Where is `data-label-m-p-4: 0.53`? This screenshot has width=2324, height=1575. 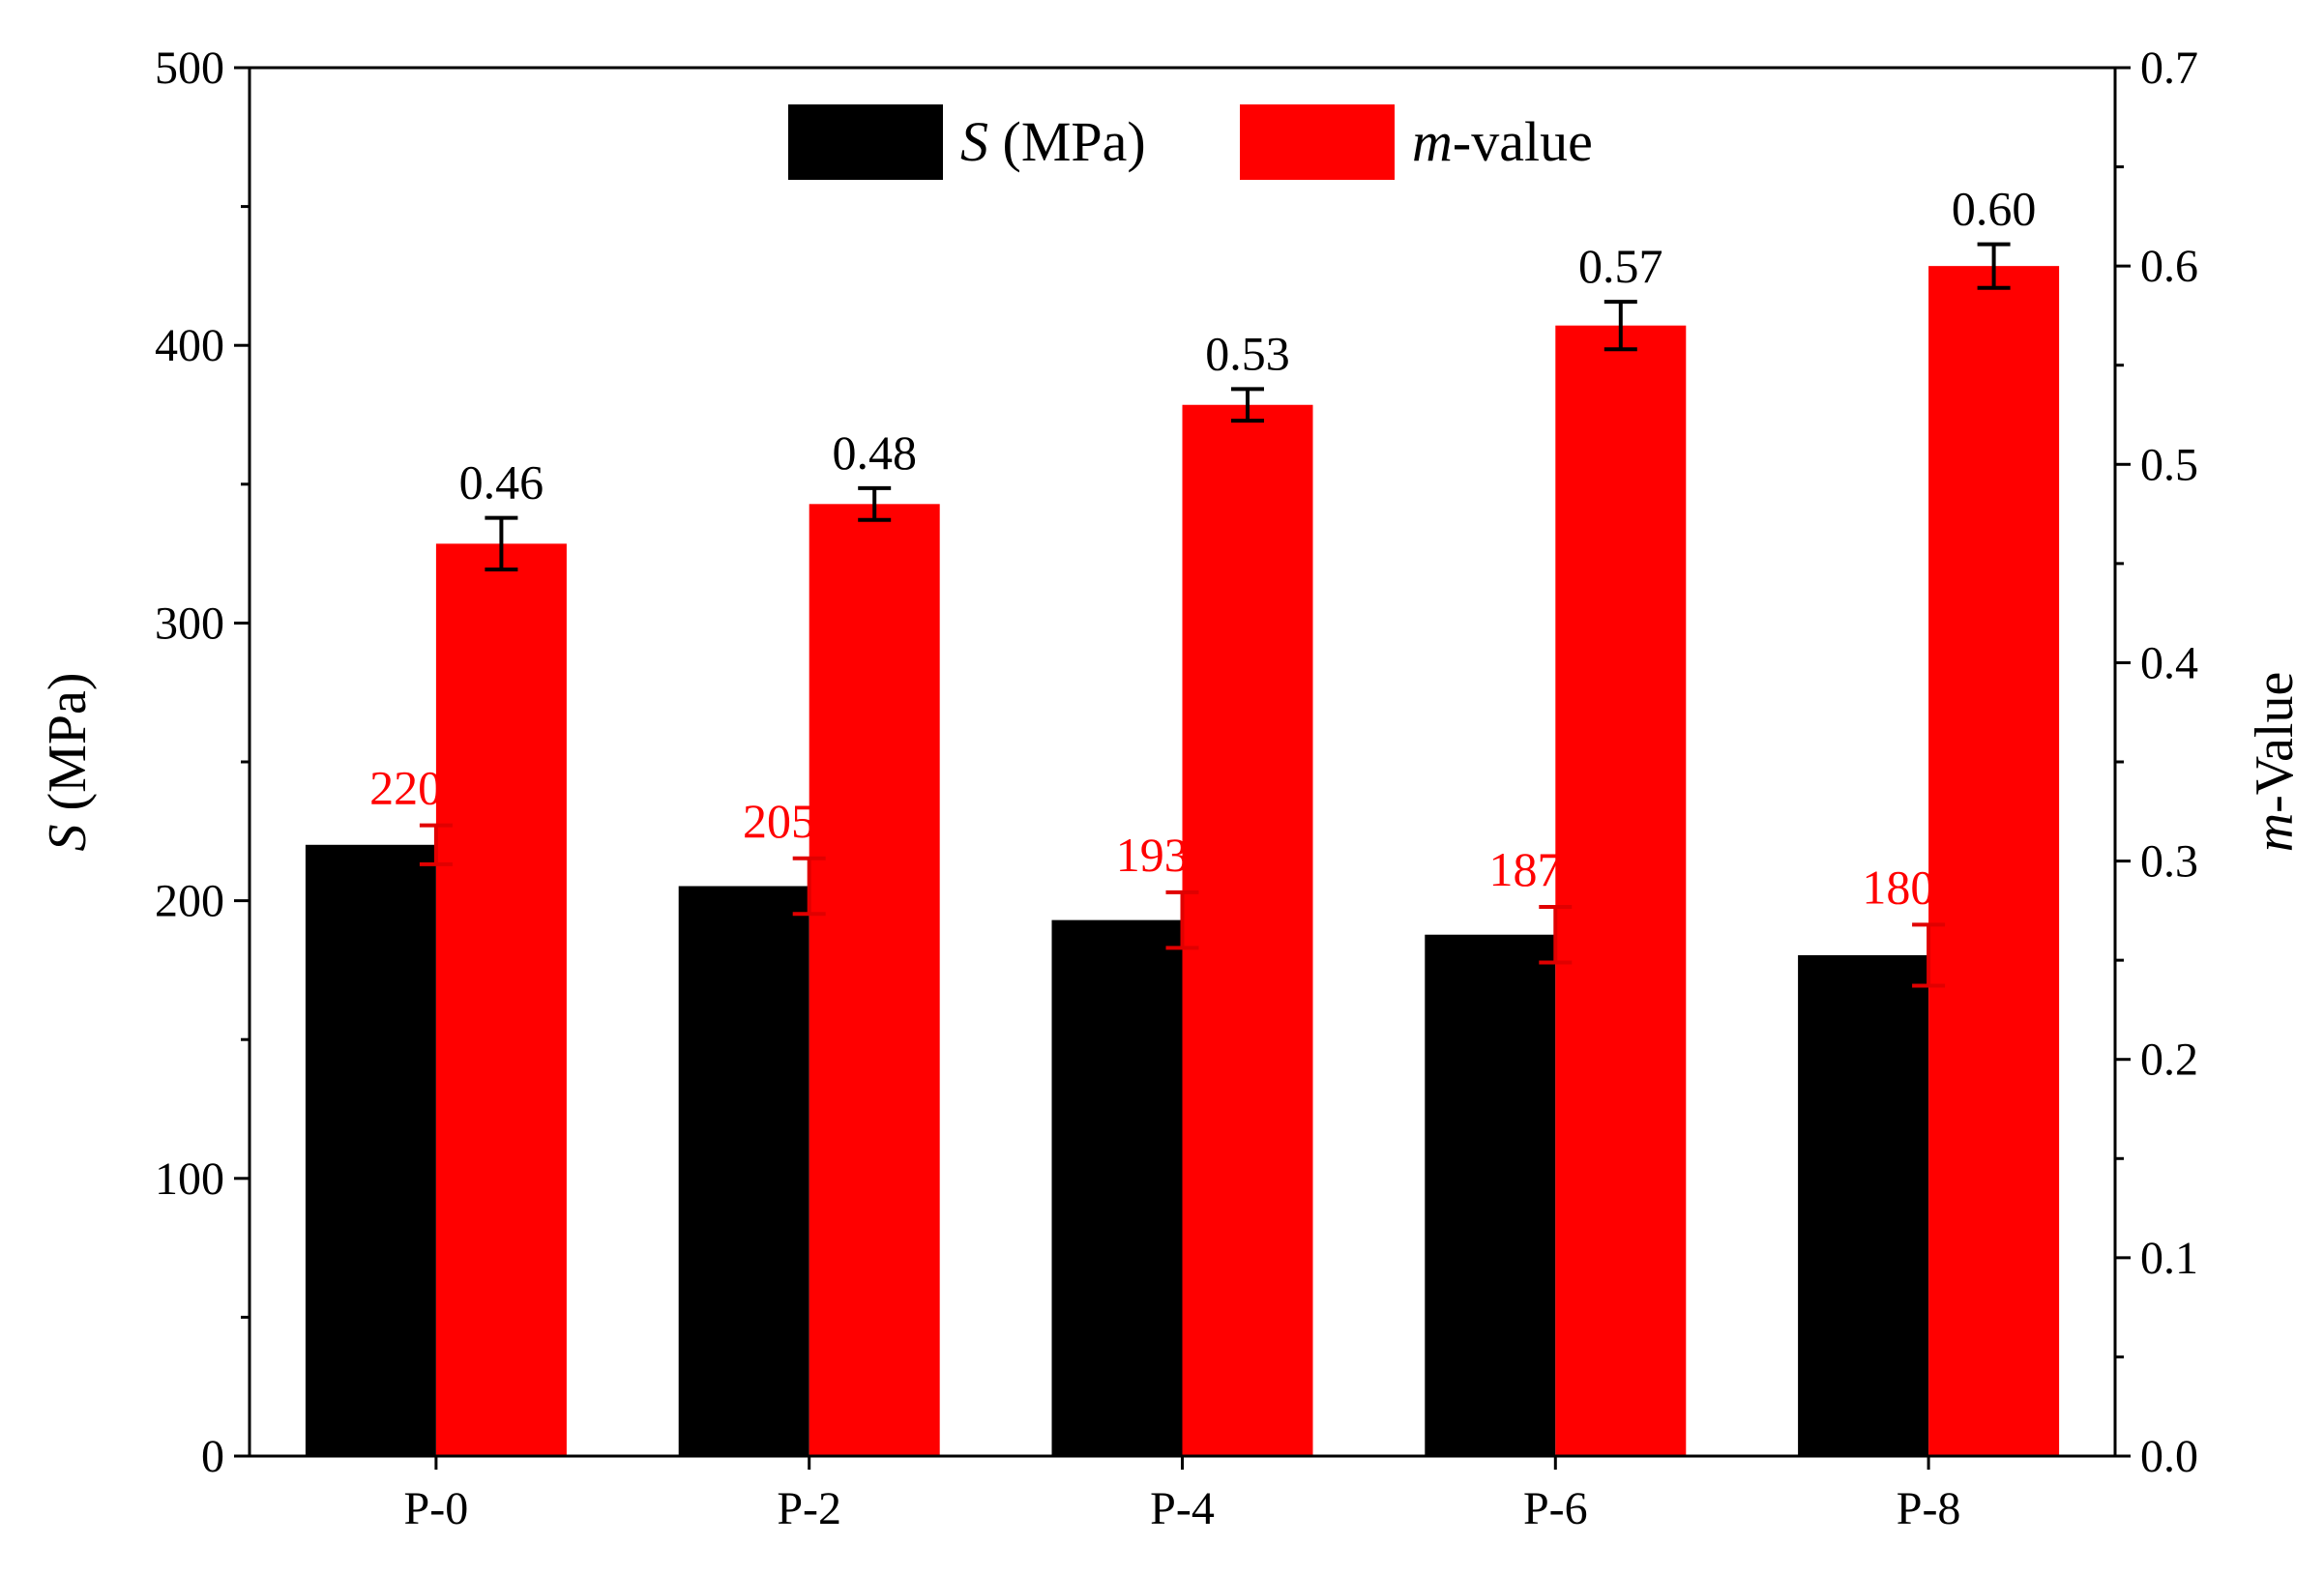 data-label-m-p-4: 0.53 is located at coordinates (1247, 353).